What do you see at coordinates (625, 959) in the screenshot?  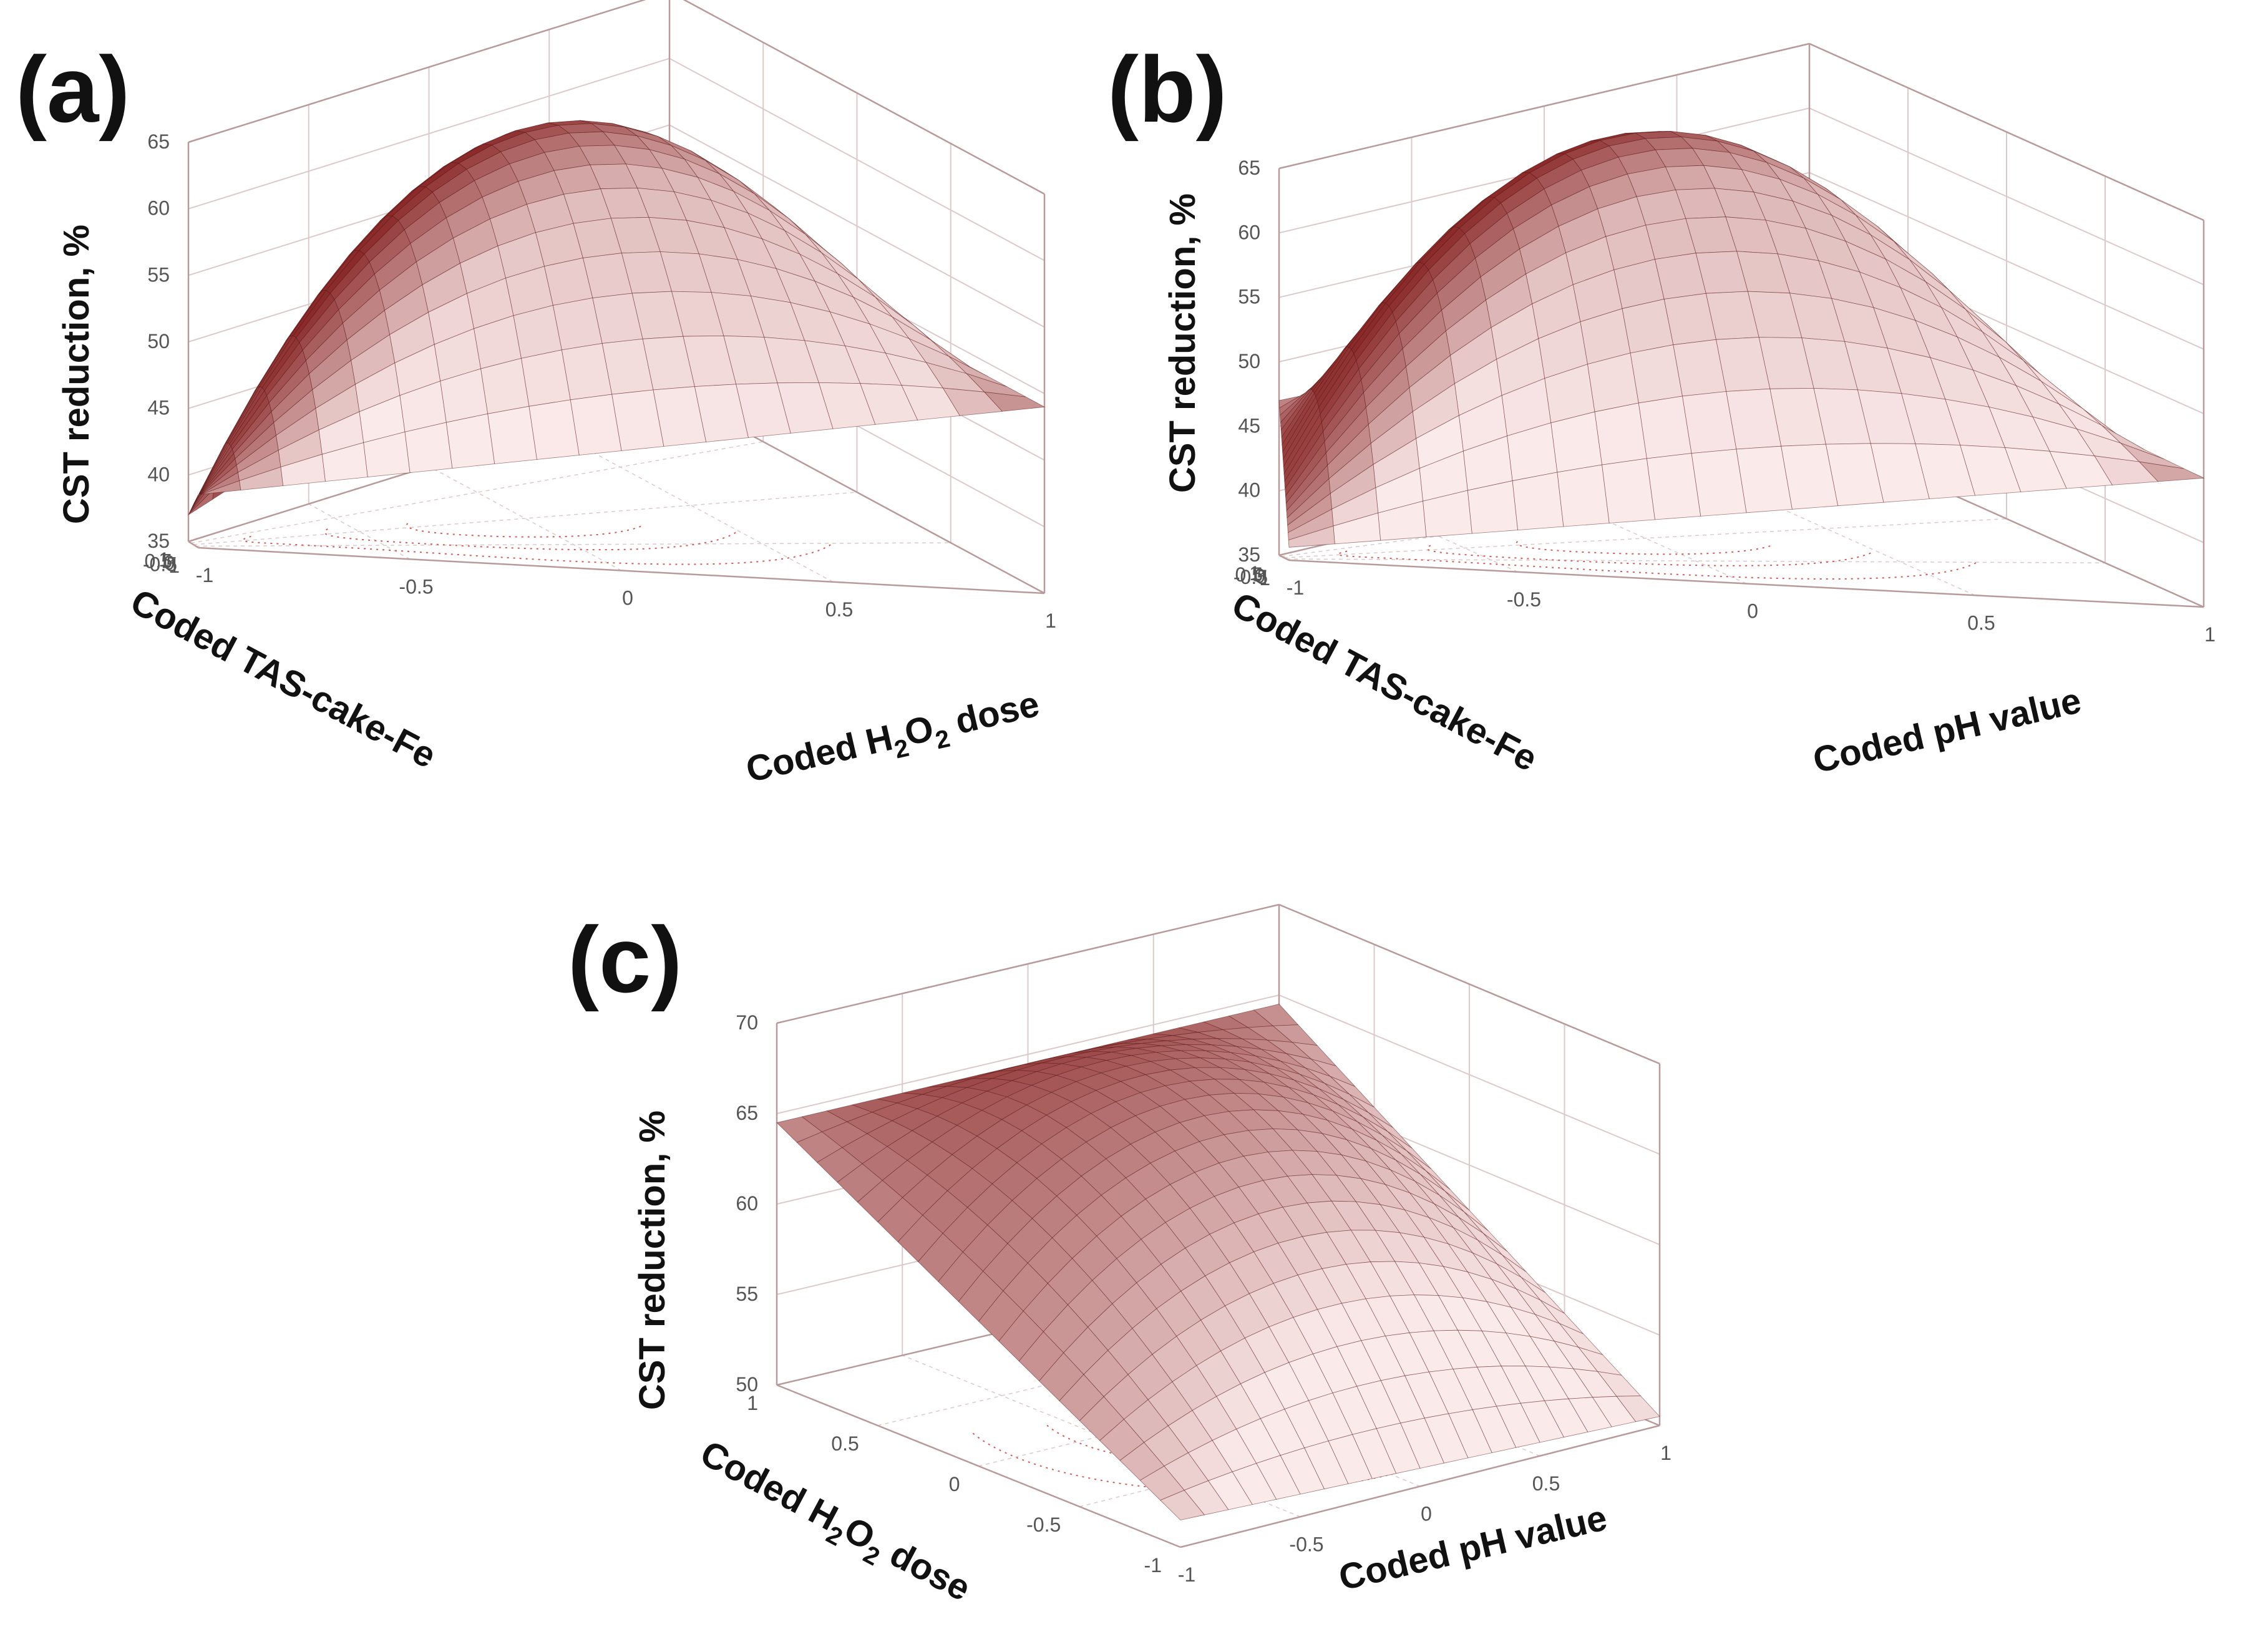 I see `panel-label: (c)` at bounding box center [625, 959].